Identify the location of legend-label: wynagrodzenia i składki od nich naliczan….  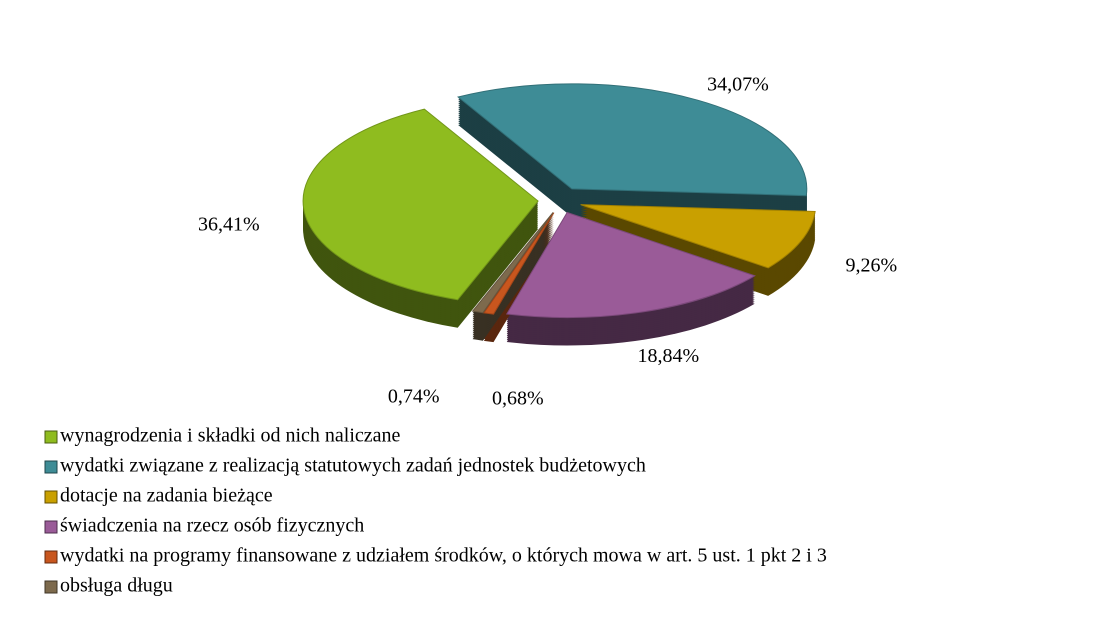
(230, 436).